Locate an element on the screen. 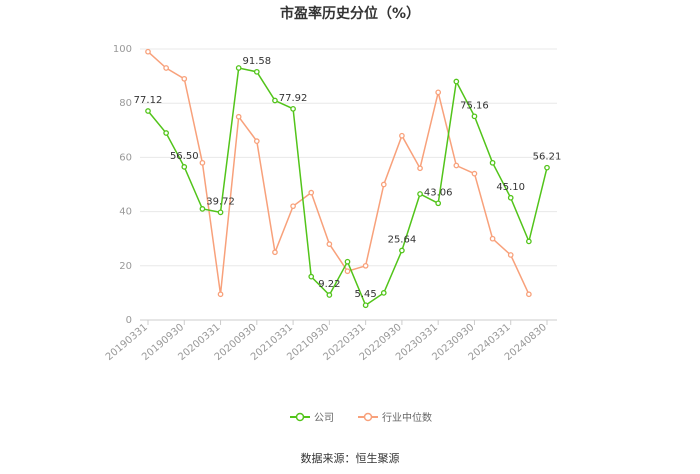  data-label: 56.50 is located at coordinates (184, 156).